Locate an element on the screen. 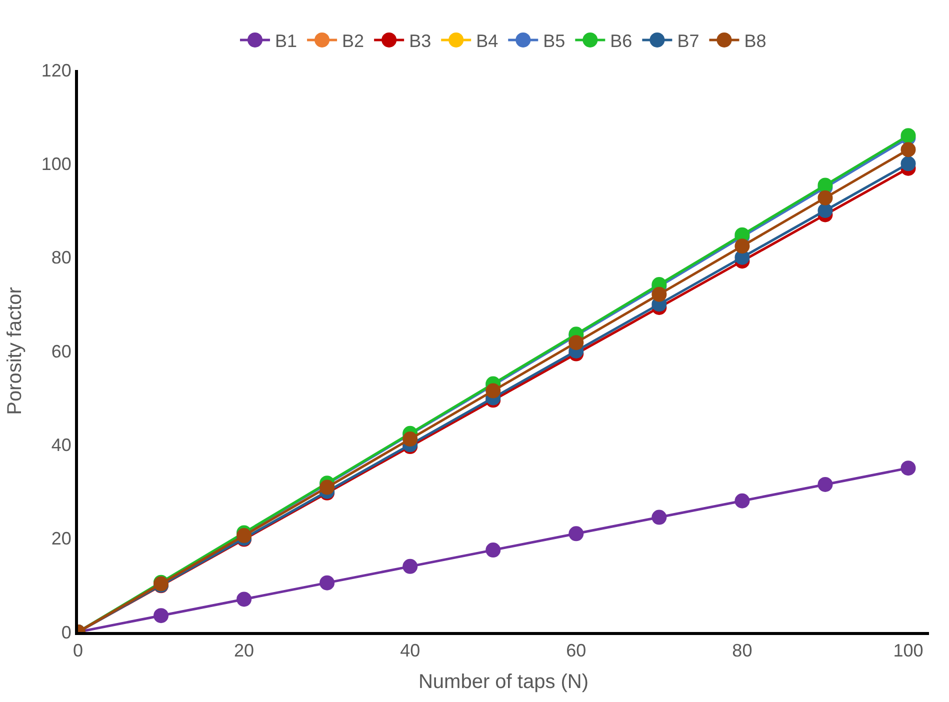 The width and height of the screenshot is (949, 702). y-tick-label: 60 is located at coordinates (61, 351).